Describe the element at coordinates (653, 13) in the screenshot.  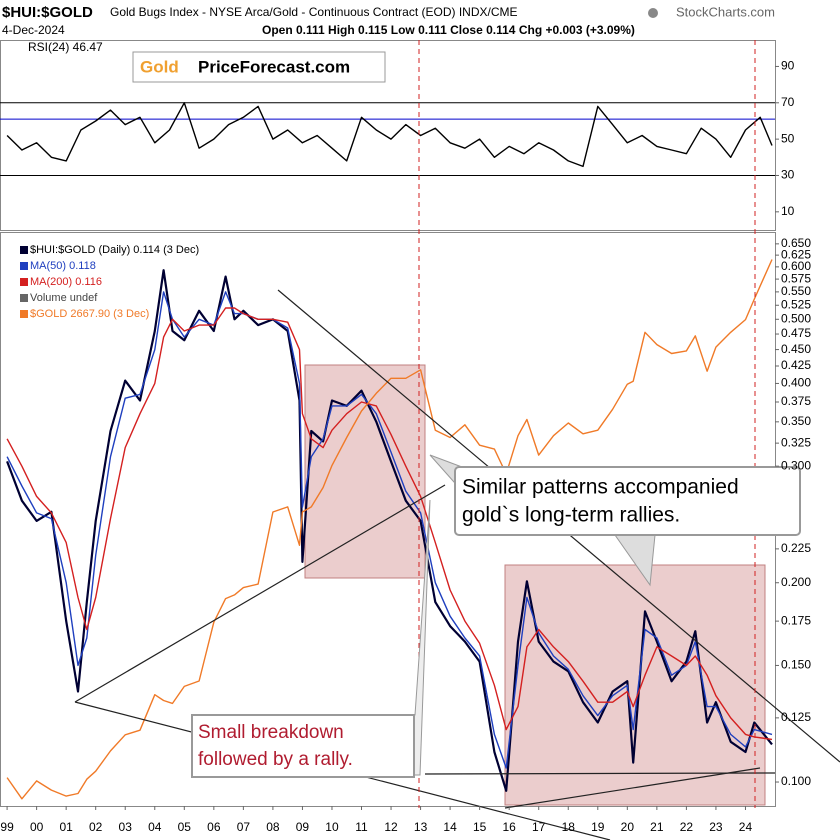
I see `source-icon` at that location.